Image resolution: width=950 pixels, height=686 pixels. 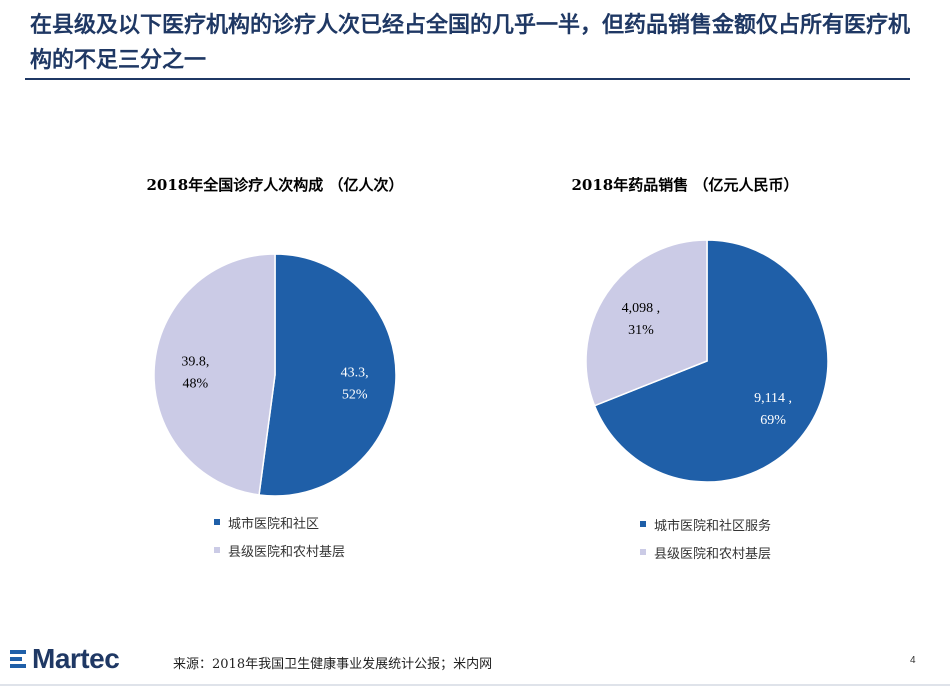 What do you see at coordinates (913, 660) in the screenshot?
I see `page-number: 4` at bounding box center [913, 660].